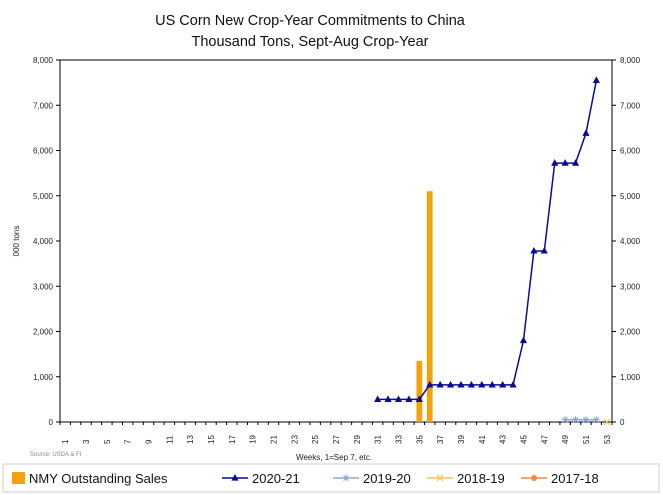 The width and height of the screenshot is (663, 495). I want to click on x-tick-label: 29, so click(357, 439).